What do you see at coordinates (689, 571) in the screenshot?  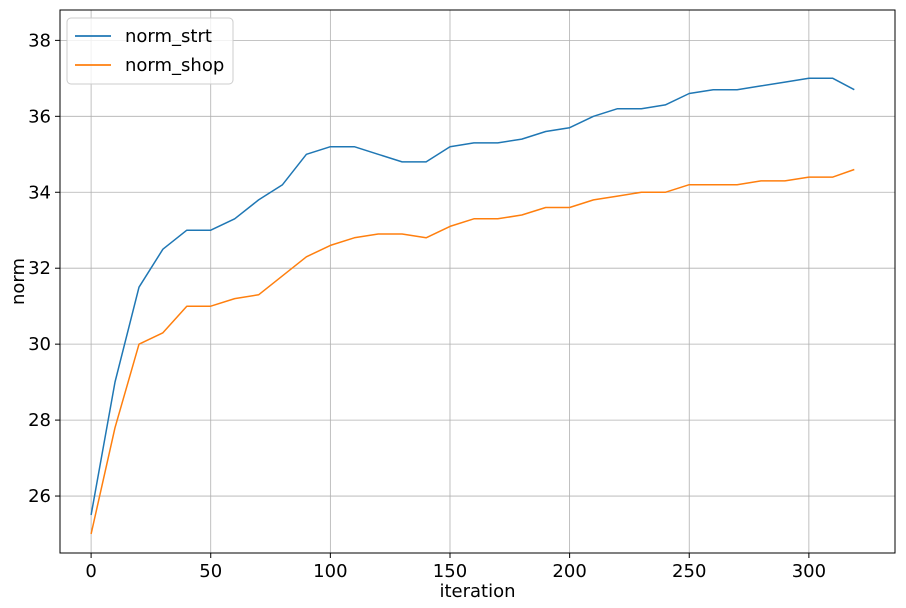 I see `x-tick-label: 250` at bounding box center [689, 571].